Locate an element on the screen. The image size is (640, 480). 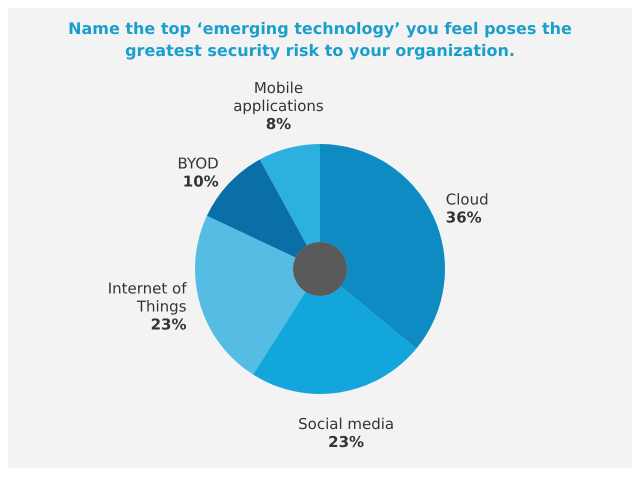
chart-title: Name the top ‘emerging technology’ you feel poses the greatest security risk to your organization. is located at coordinates (320, 40).